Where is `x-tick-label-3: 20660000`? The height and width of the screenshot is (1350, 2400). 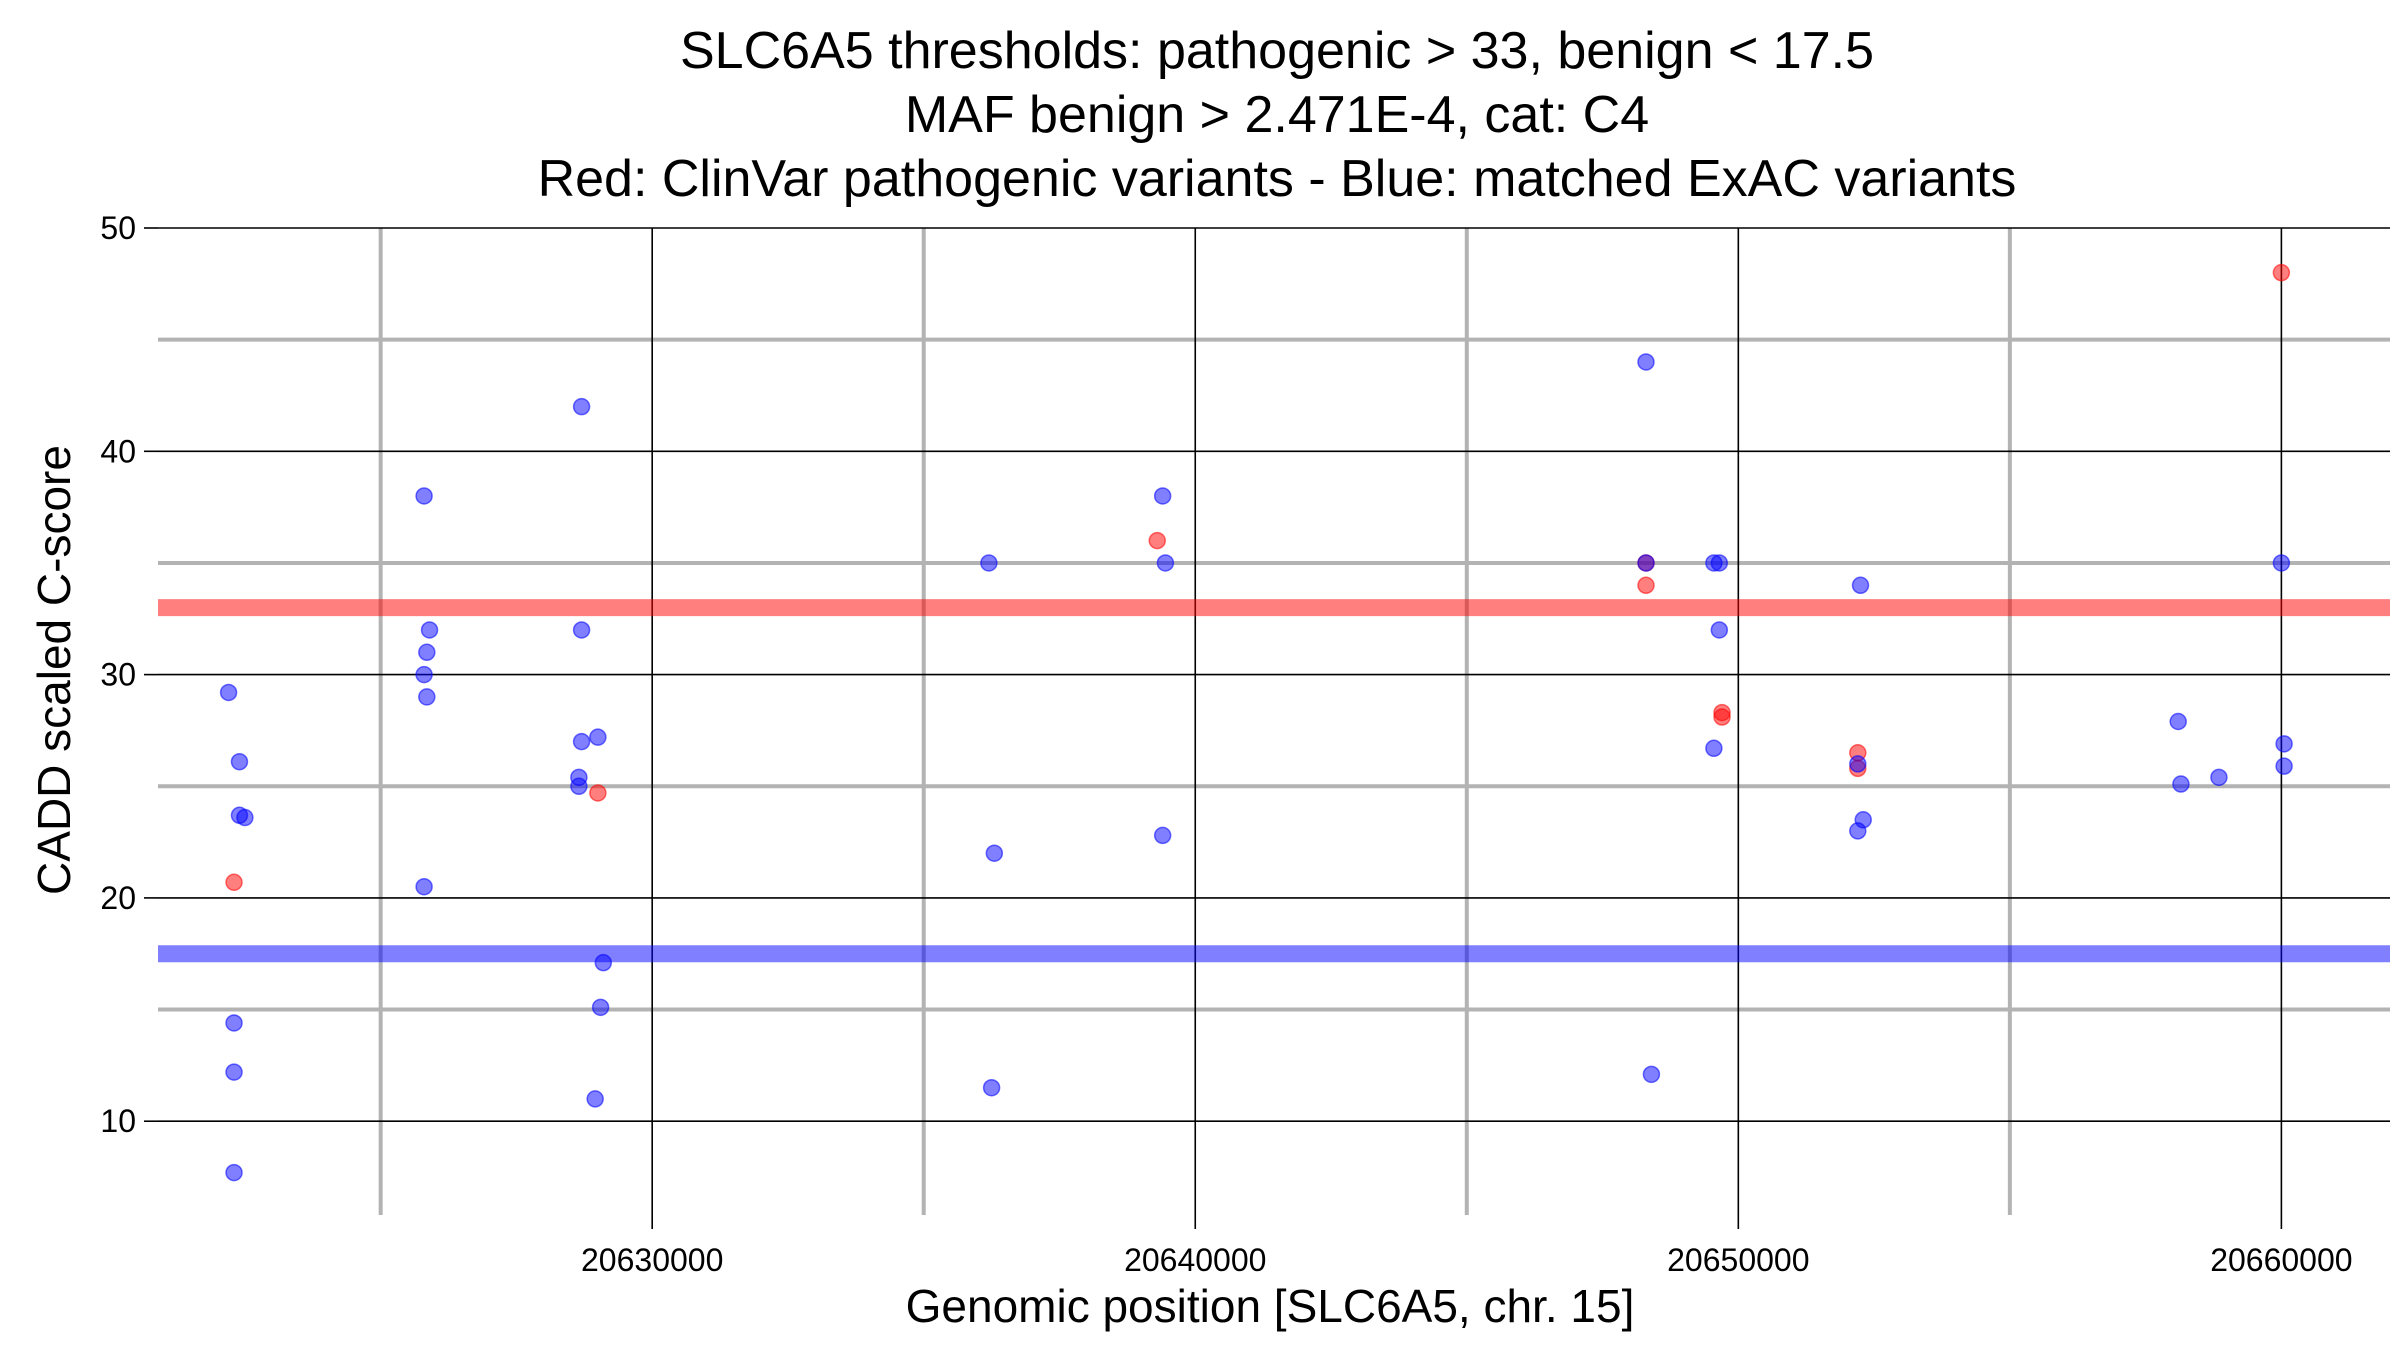 x-tick-label-3: 20660000 is located at coordinates (2281, 1260).